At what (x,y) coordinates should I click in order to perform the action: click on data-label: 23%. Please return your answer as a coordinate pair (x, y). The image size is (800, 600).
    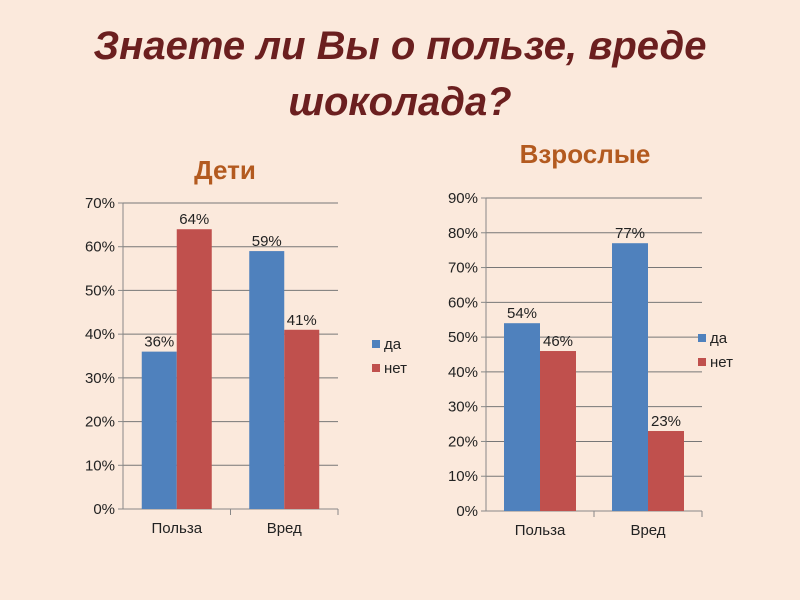
    Looking at the image, I should click on (666, 421).